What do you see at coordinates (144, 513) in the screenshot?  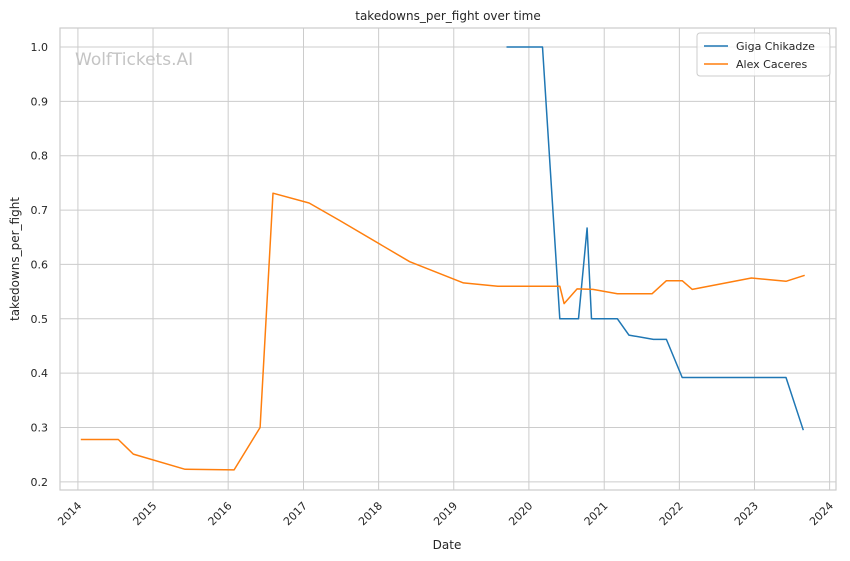 I see `x-tick-label: 2015` at bounding box center [144, 513].